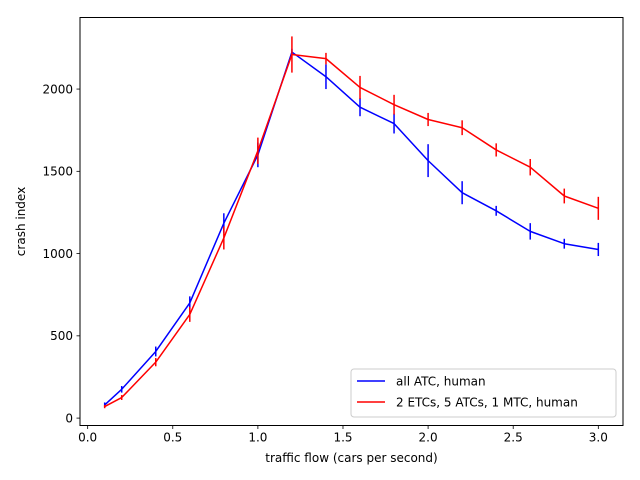 Image resolution: width=640 pixels, height=480 pixels. What do you see at coordinates (351, 458) in the screenshot?
I see `x-axis-label: traffic flow (cars per second)` at bounding box center [351, 458].